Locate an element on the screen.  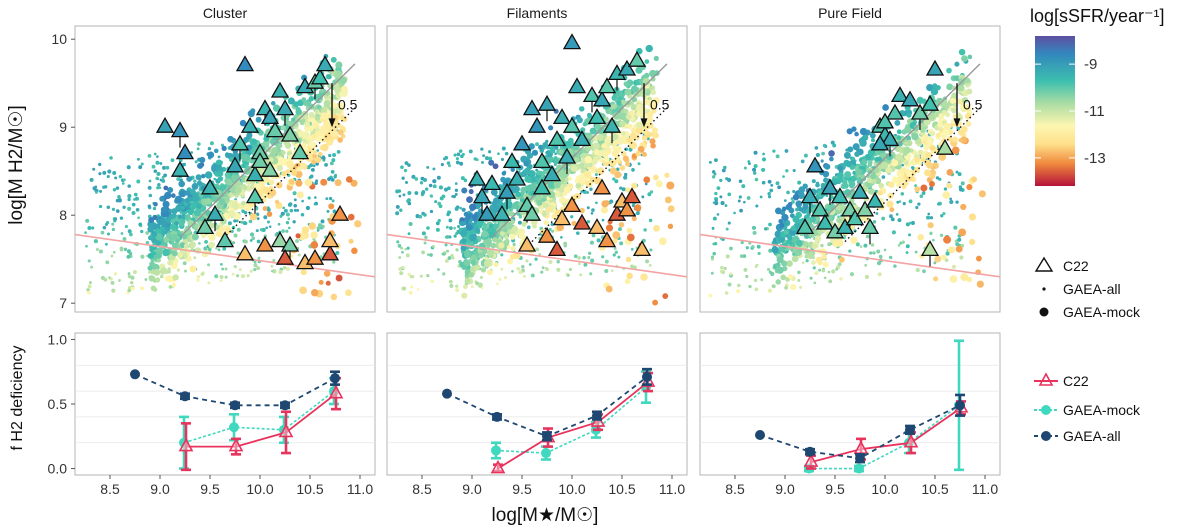
x-tick-label: 11.0 is located at coordinates (985, 489).